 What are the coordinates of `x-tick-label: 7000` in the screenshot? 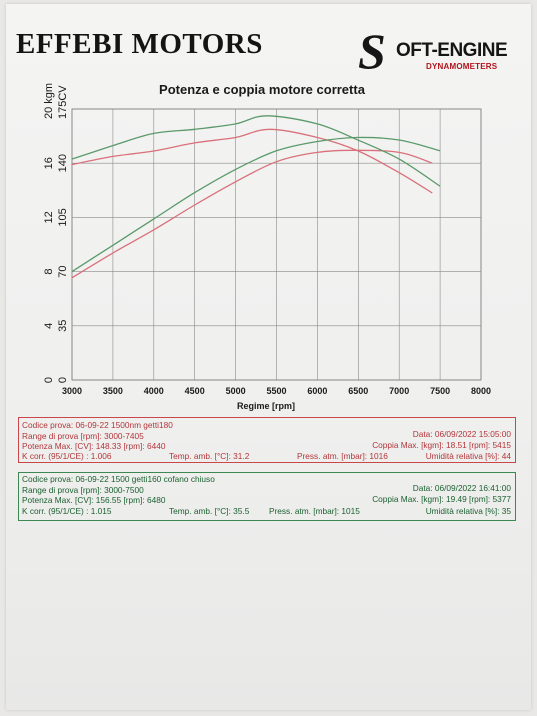 It's located at (399, 391).